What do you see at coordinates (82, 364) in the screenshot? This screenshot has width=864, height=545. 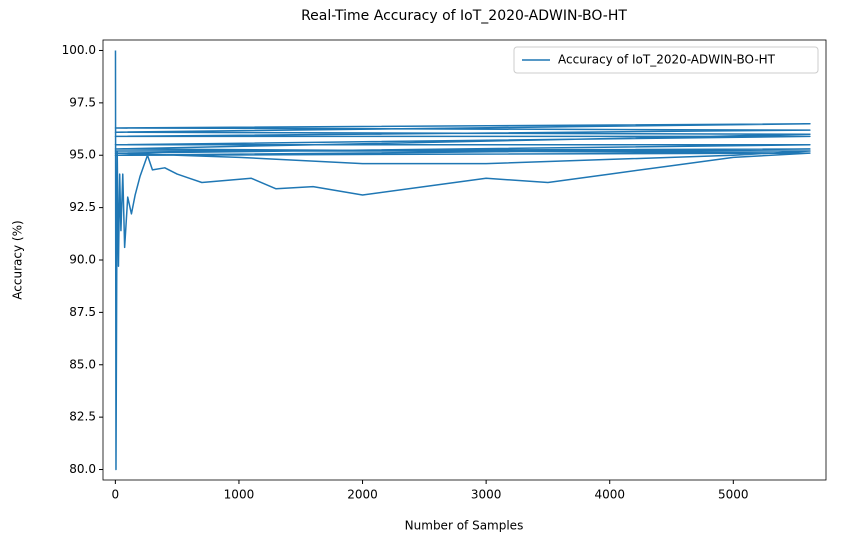 I see `y-tick-label: 85.0` at bounding box center [82, 364].